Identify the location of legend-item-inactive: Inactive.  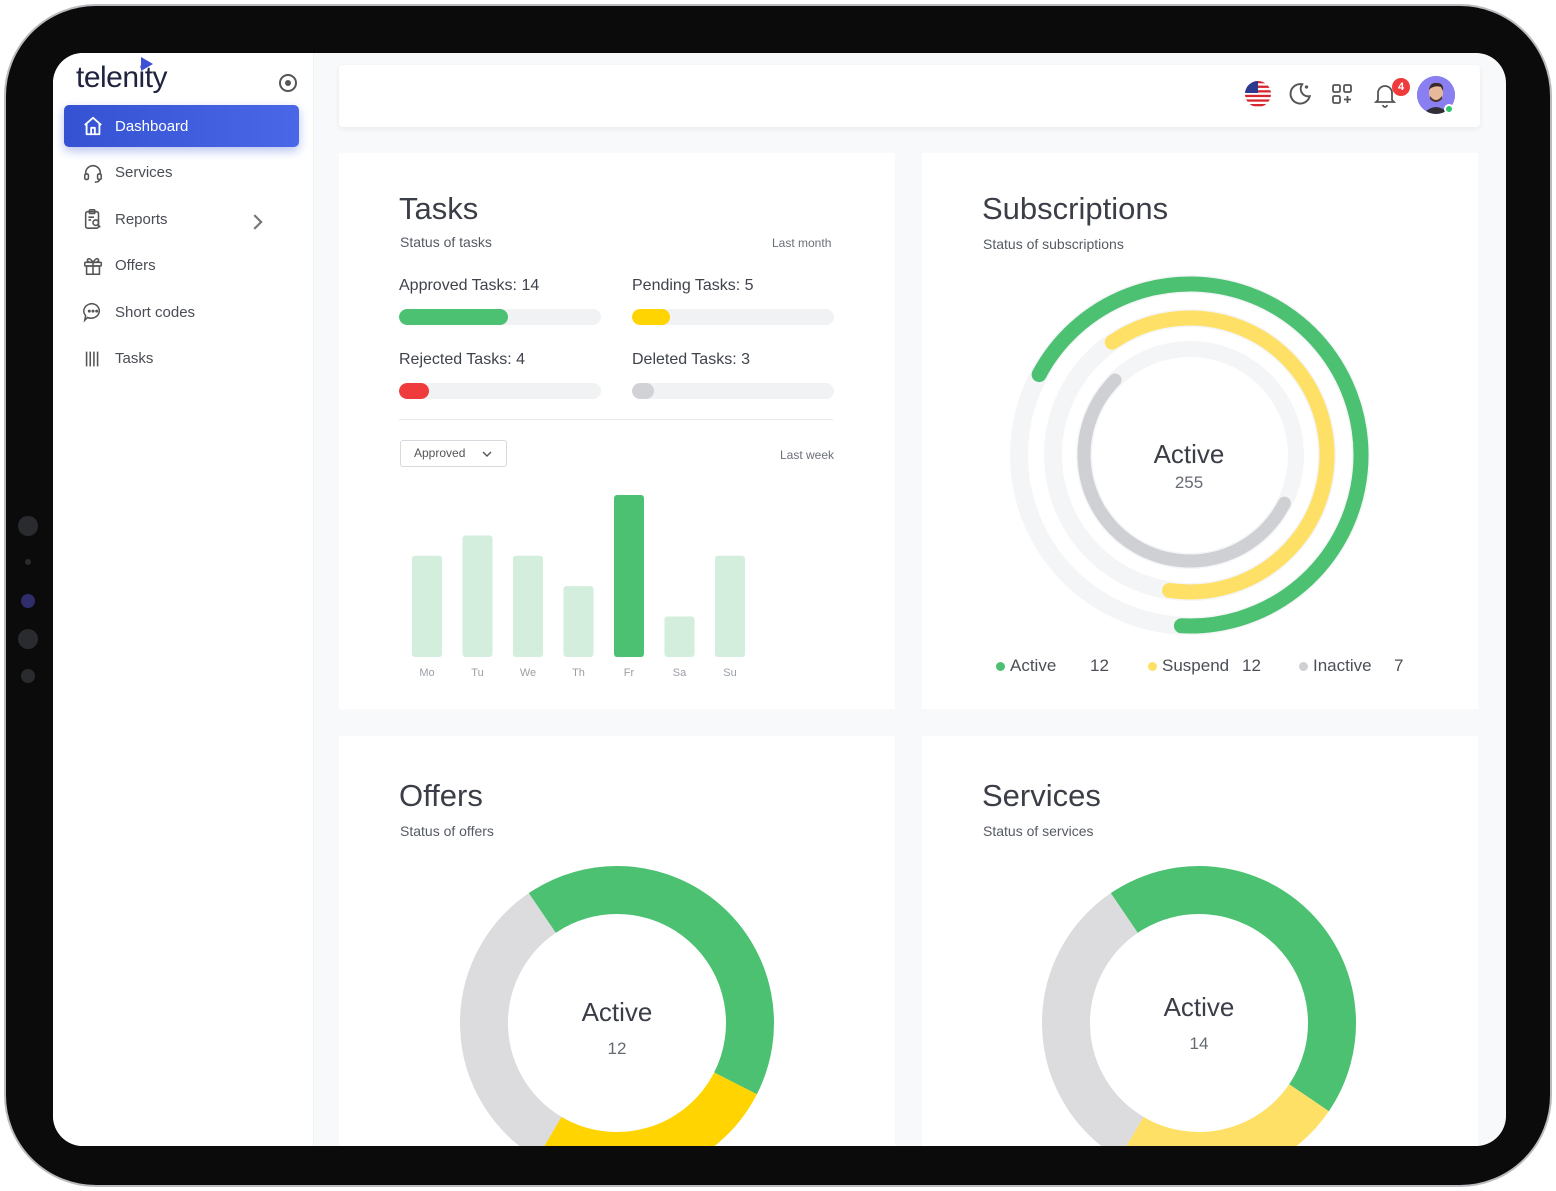
(1335, 666).